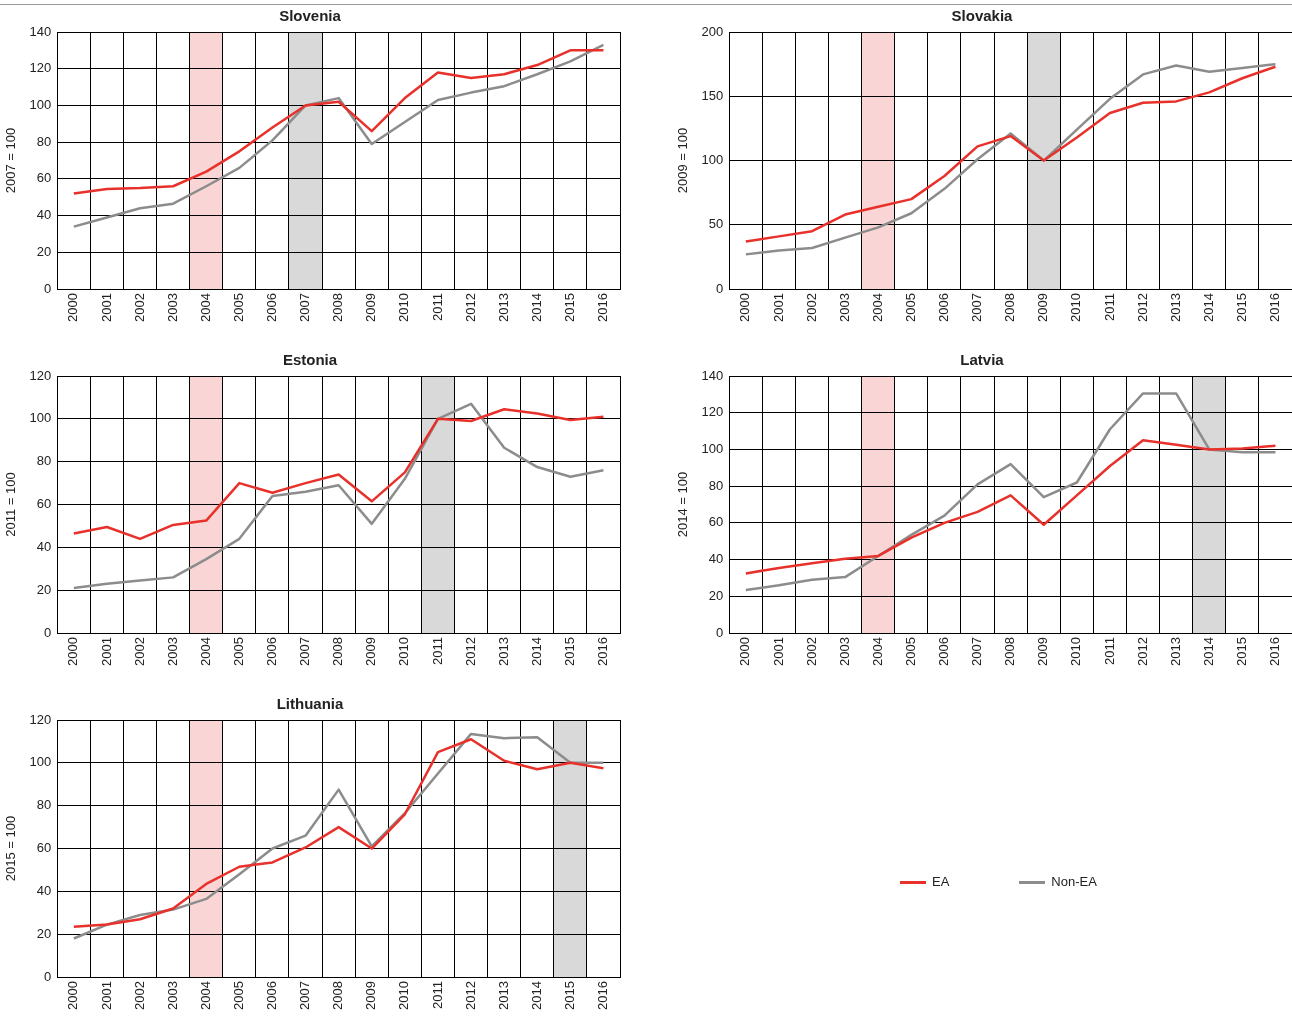  What do you see at coordinates (683, 160) in the screenshot?
I see `y-axis-title: 2009 = 100` at bounding box center [683, 160].